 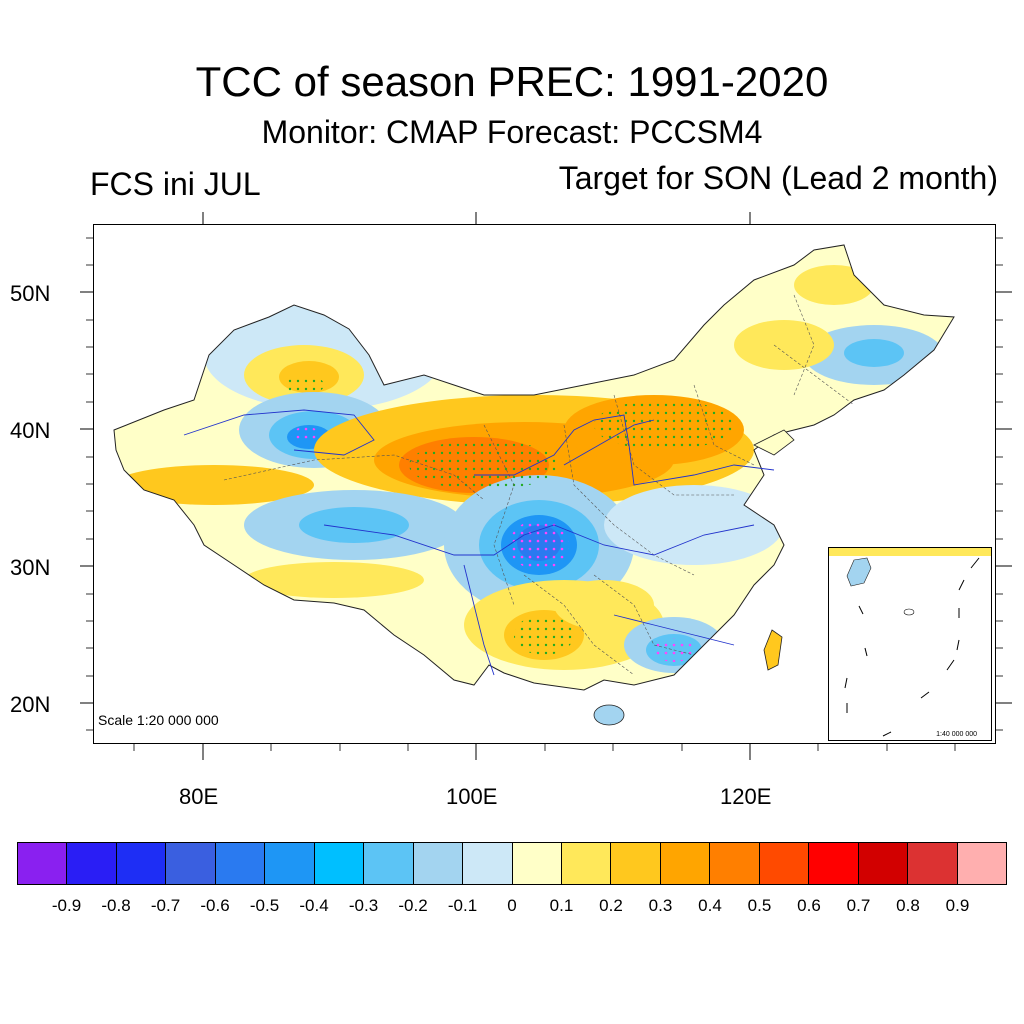 I want to click on taiwan-island, so click(x=773, y=650).